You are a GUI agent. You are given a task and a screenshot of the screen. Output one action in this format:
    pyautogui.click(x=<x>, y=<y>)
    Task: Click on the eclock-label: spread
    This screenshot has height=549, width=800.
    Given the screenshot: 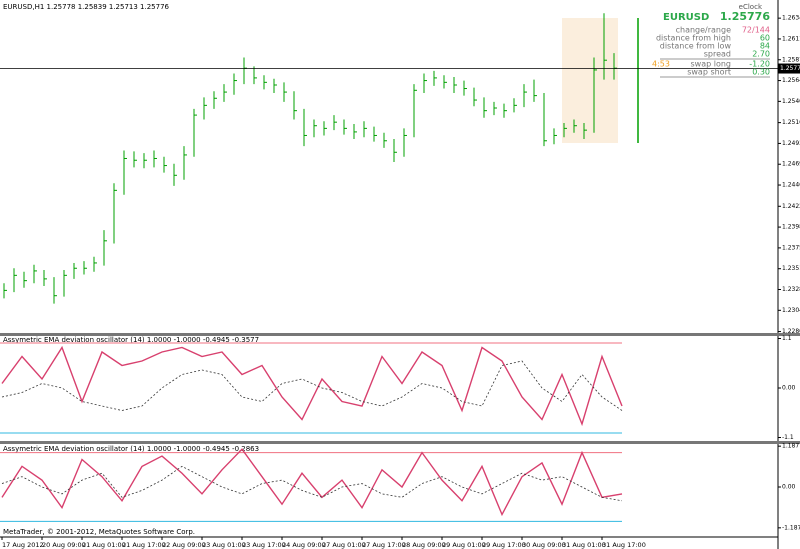 What is the action you would take?
    pyautogui.click(x=717, y=54)
    